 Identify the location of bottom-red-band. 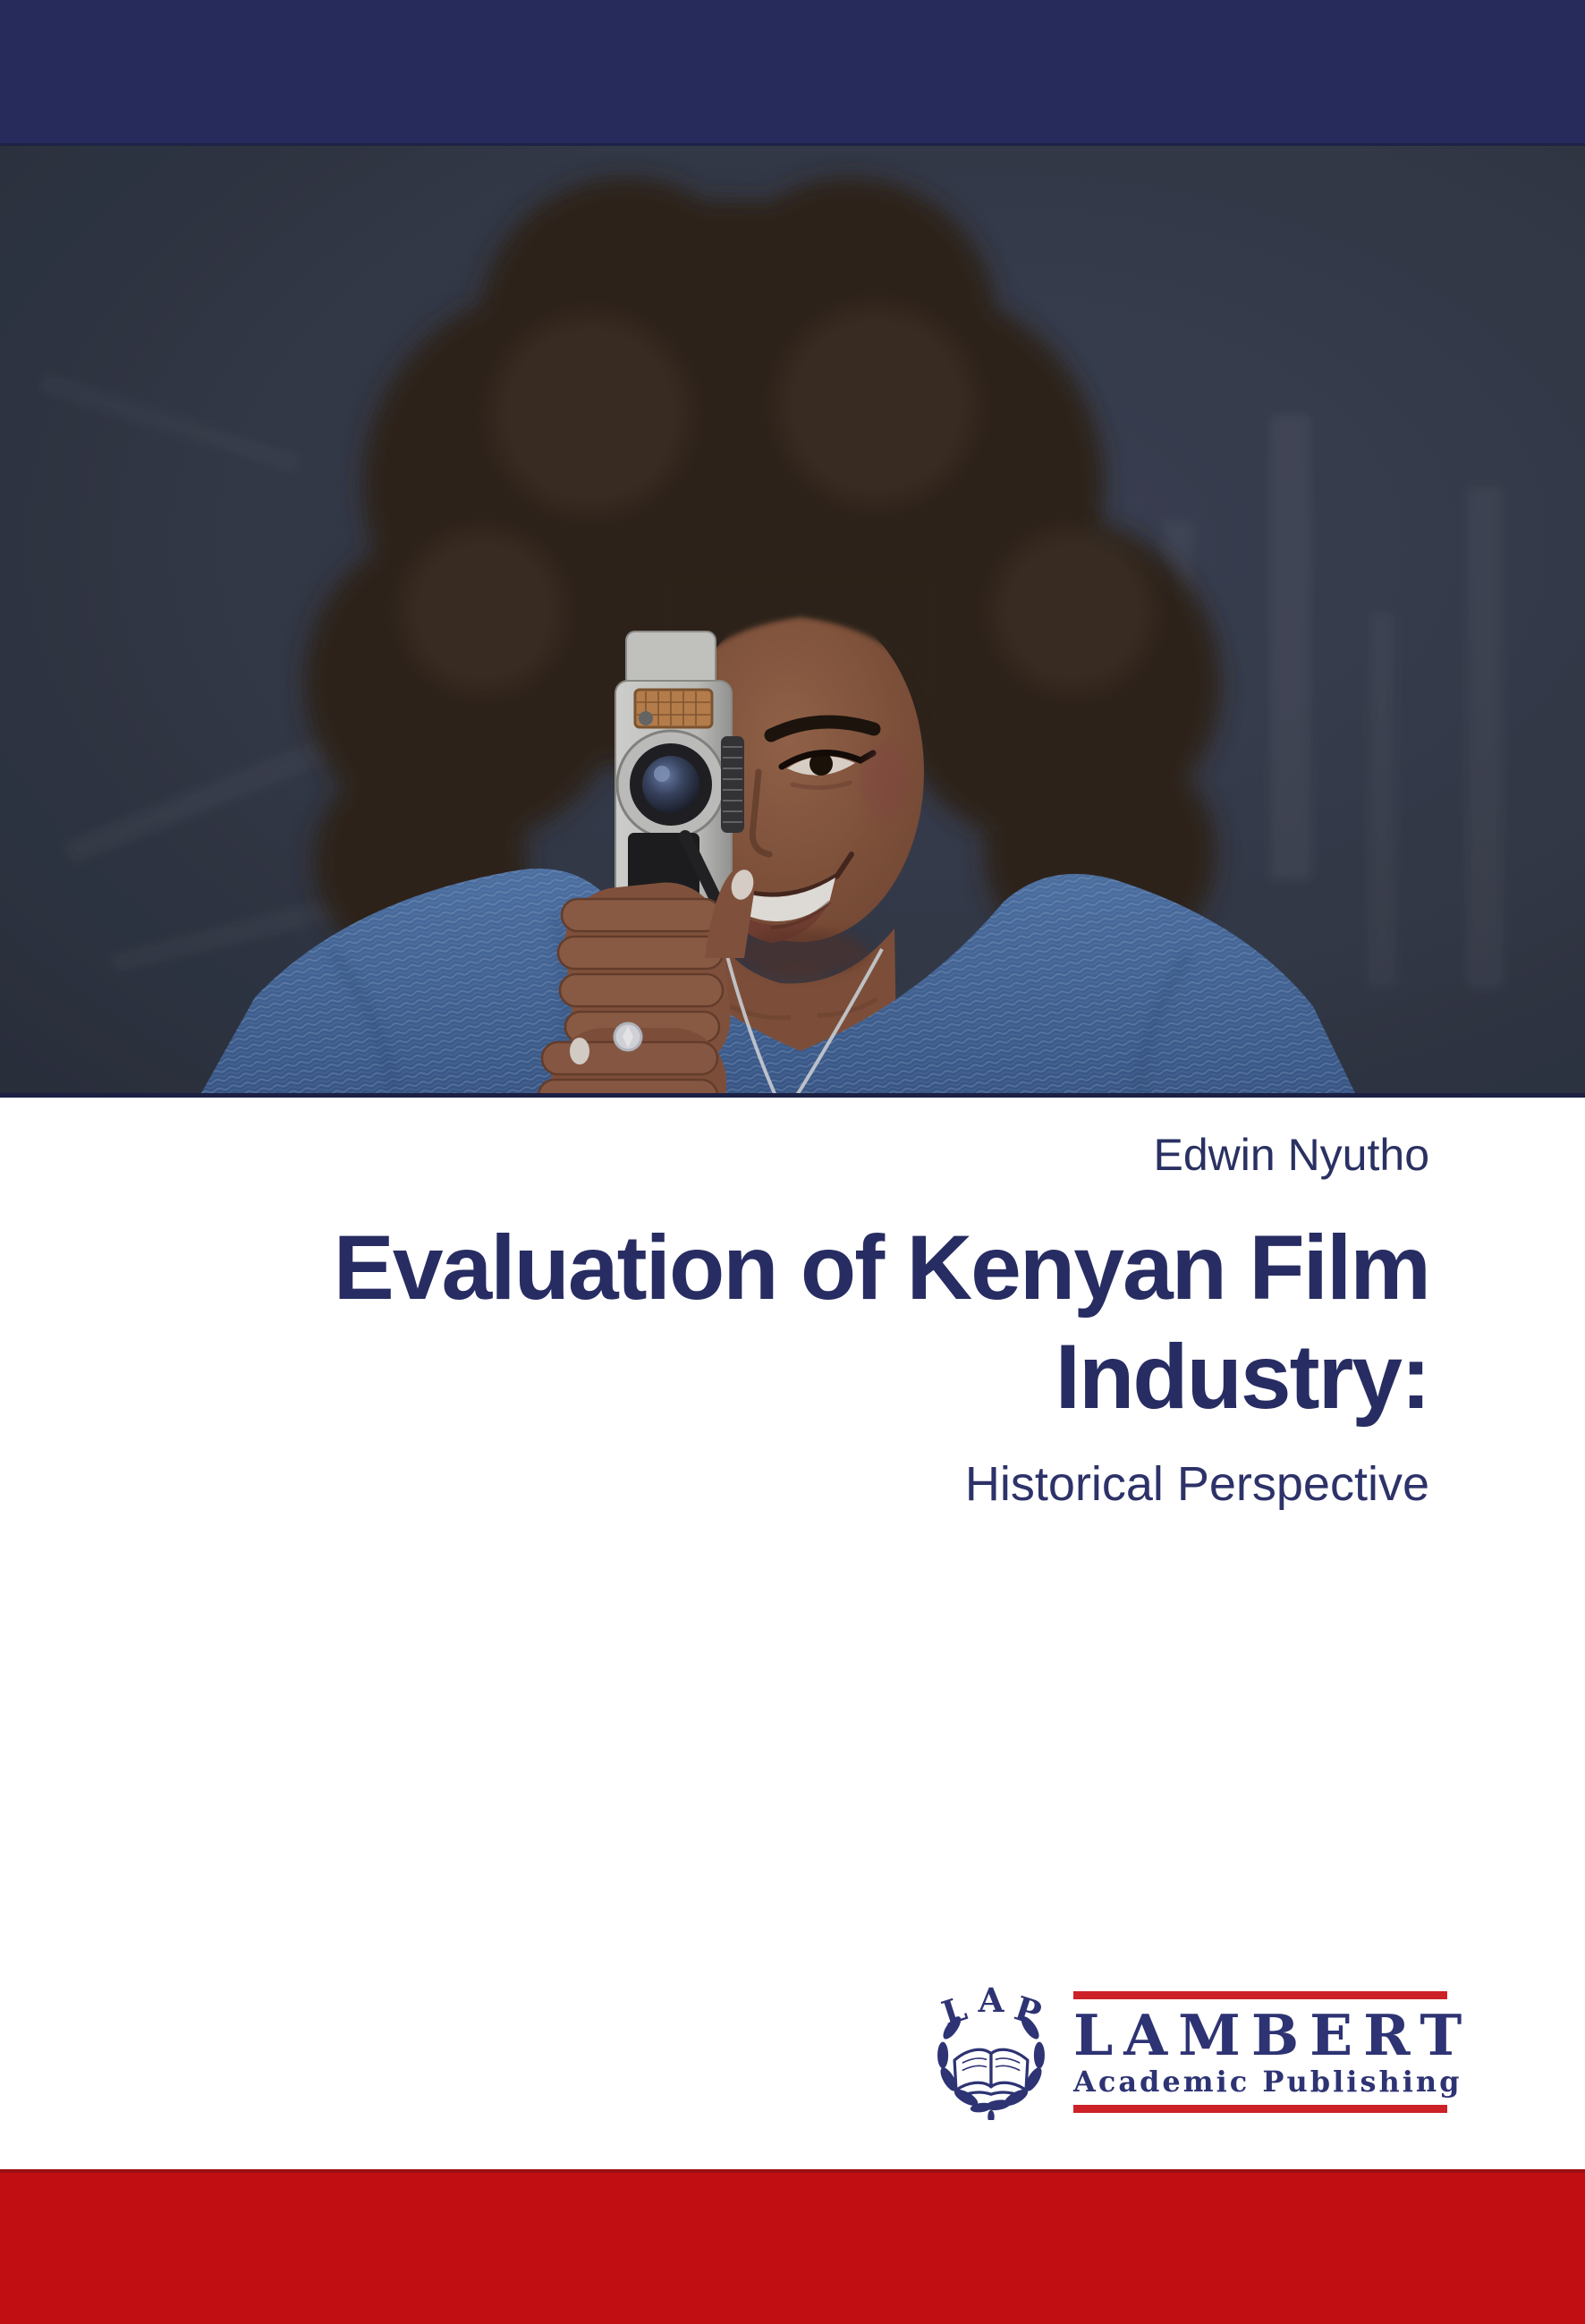
(792, 2246).